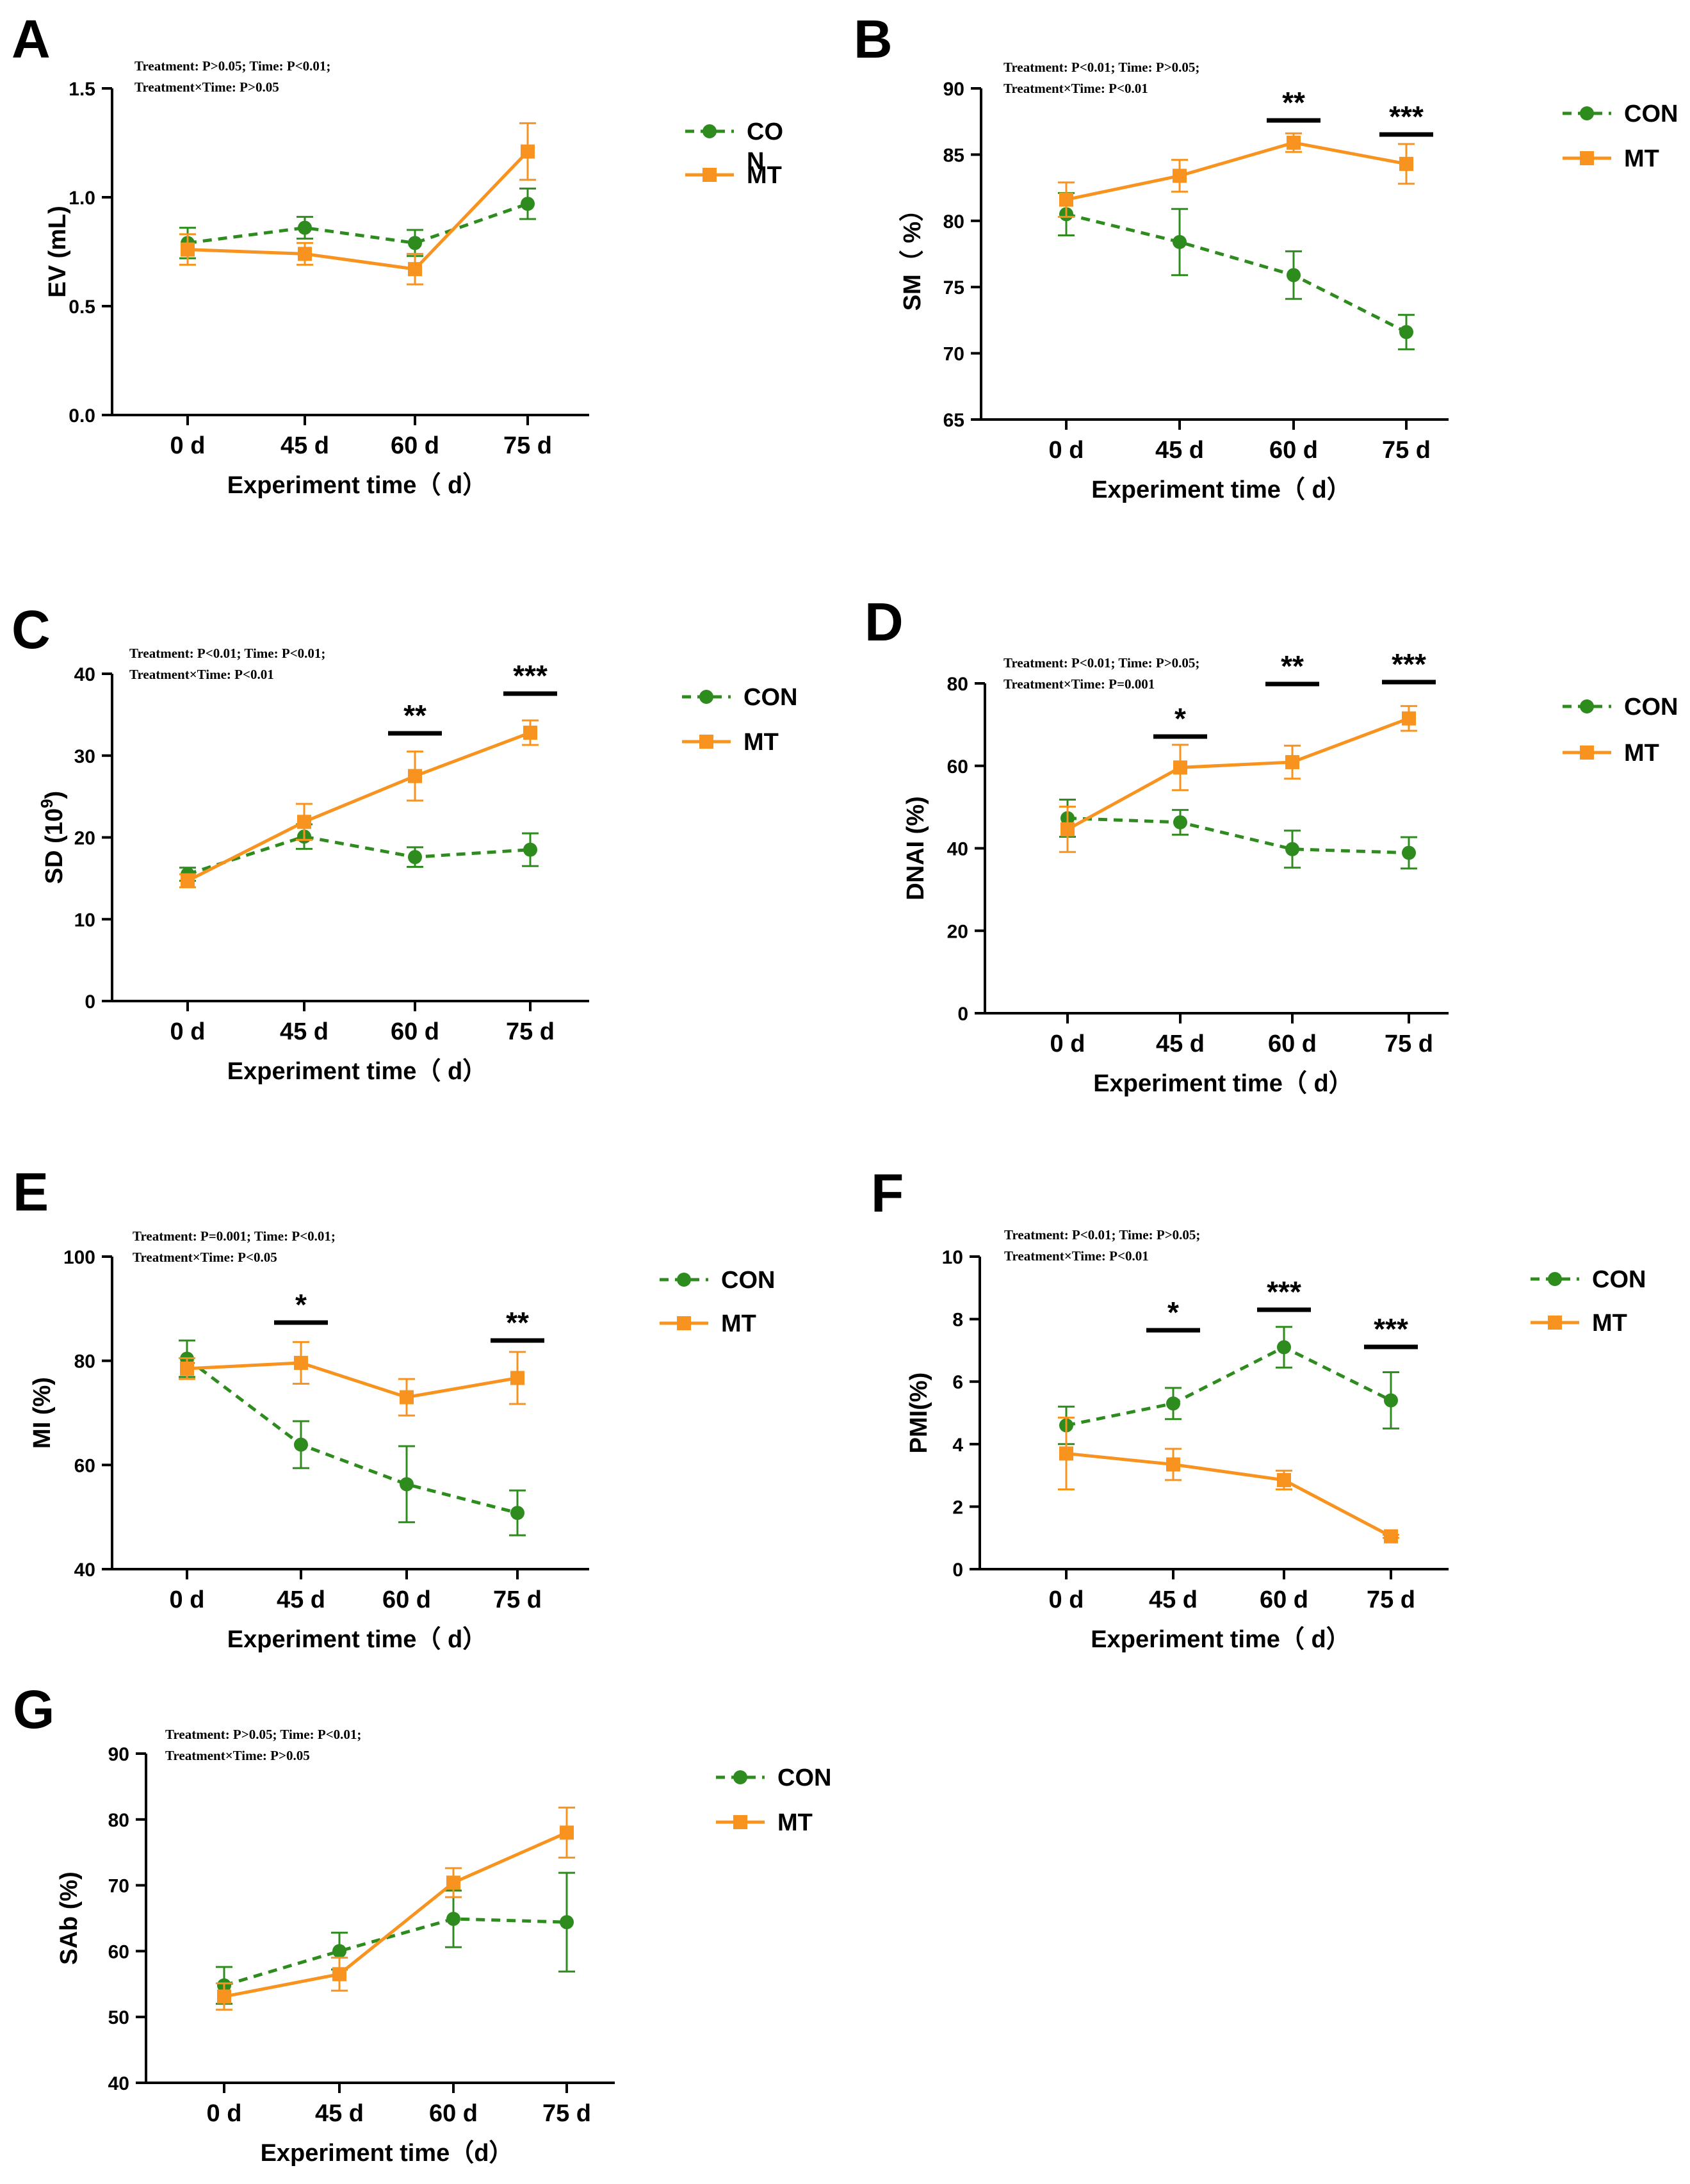 This screenshot has height=2184, width=1690. I want to click on panel-letter: E, so click(31, 1192).